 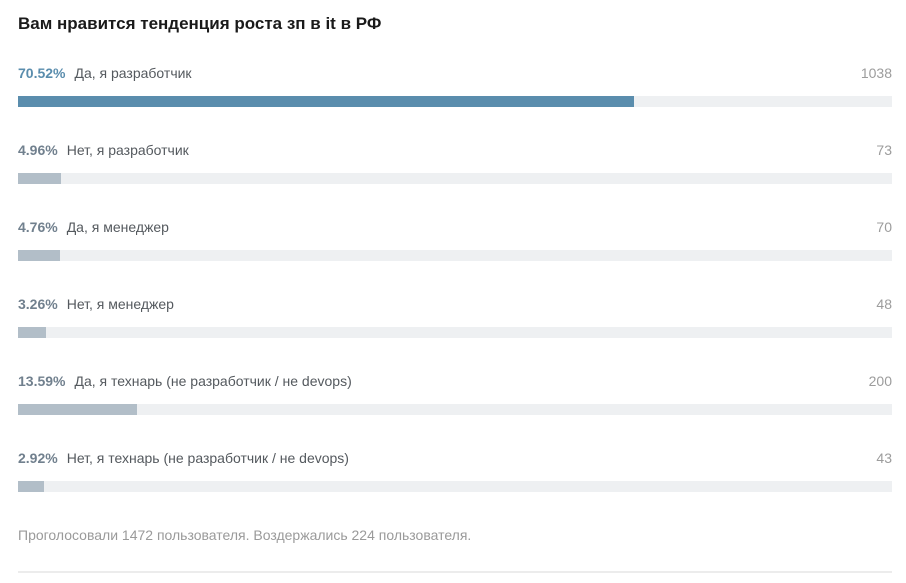 What do you see at coordinates (127, 150) in the screenshot?
I see `option-label: Нет, я разработчик` at bounding box center [127, 150].